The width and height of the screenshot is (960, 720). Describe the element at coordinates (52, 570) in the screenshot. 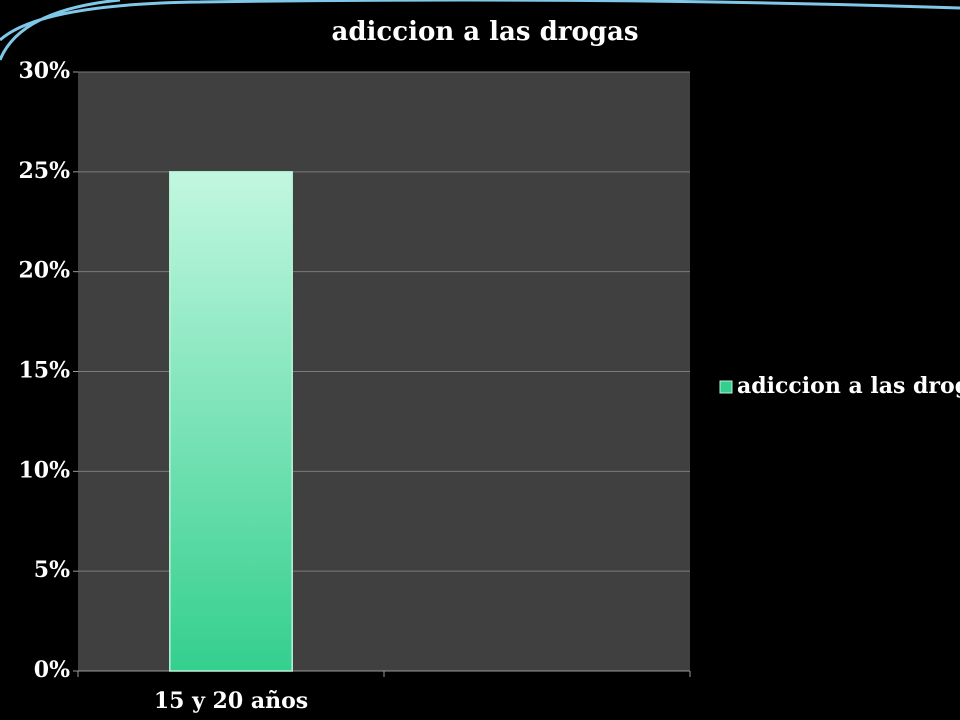

I see `y-tick-label: 5%` at that location.